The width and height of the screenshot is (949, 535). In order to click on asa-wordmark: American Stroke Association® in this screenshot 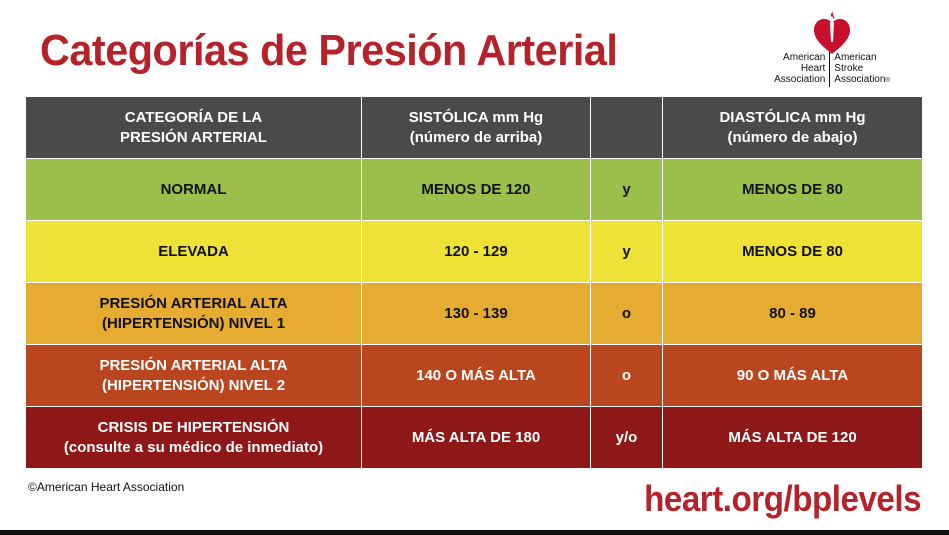, I will do `click(860, 69)`.